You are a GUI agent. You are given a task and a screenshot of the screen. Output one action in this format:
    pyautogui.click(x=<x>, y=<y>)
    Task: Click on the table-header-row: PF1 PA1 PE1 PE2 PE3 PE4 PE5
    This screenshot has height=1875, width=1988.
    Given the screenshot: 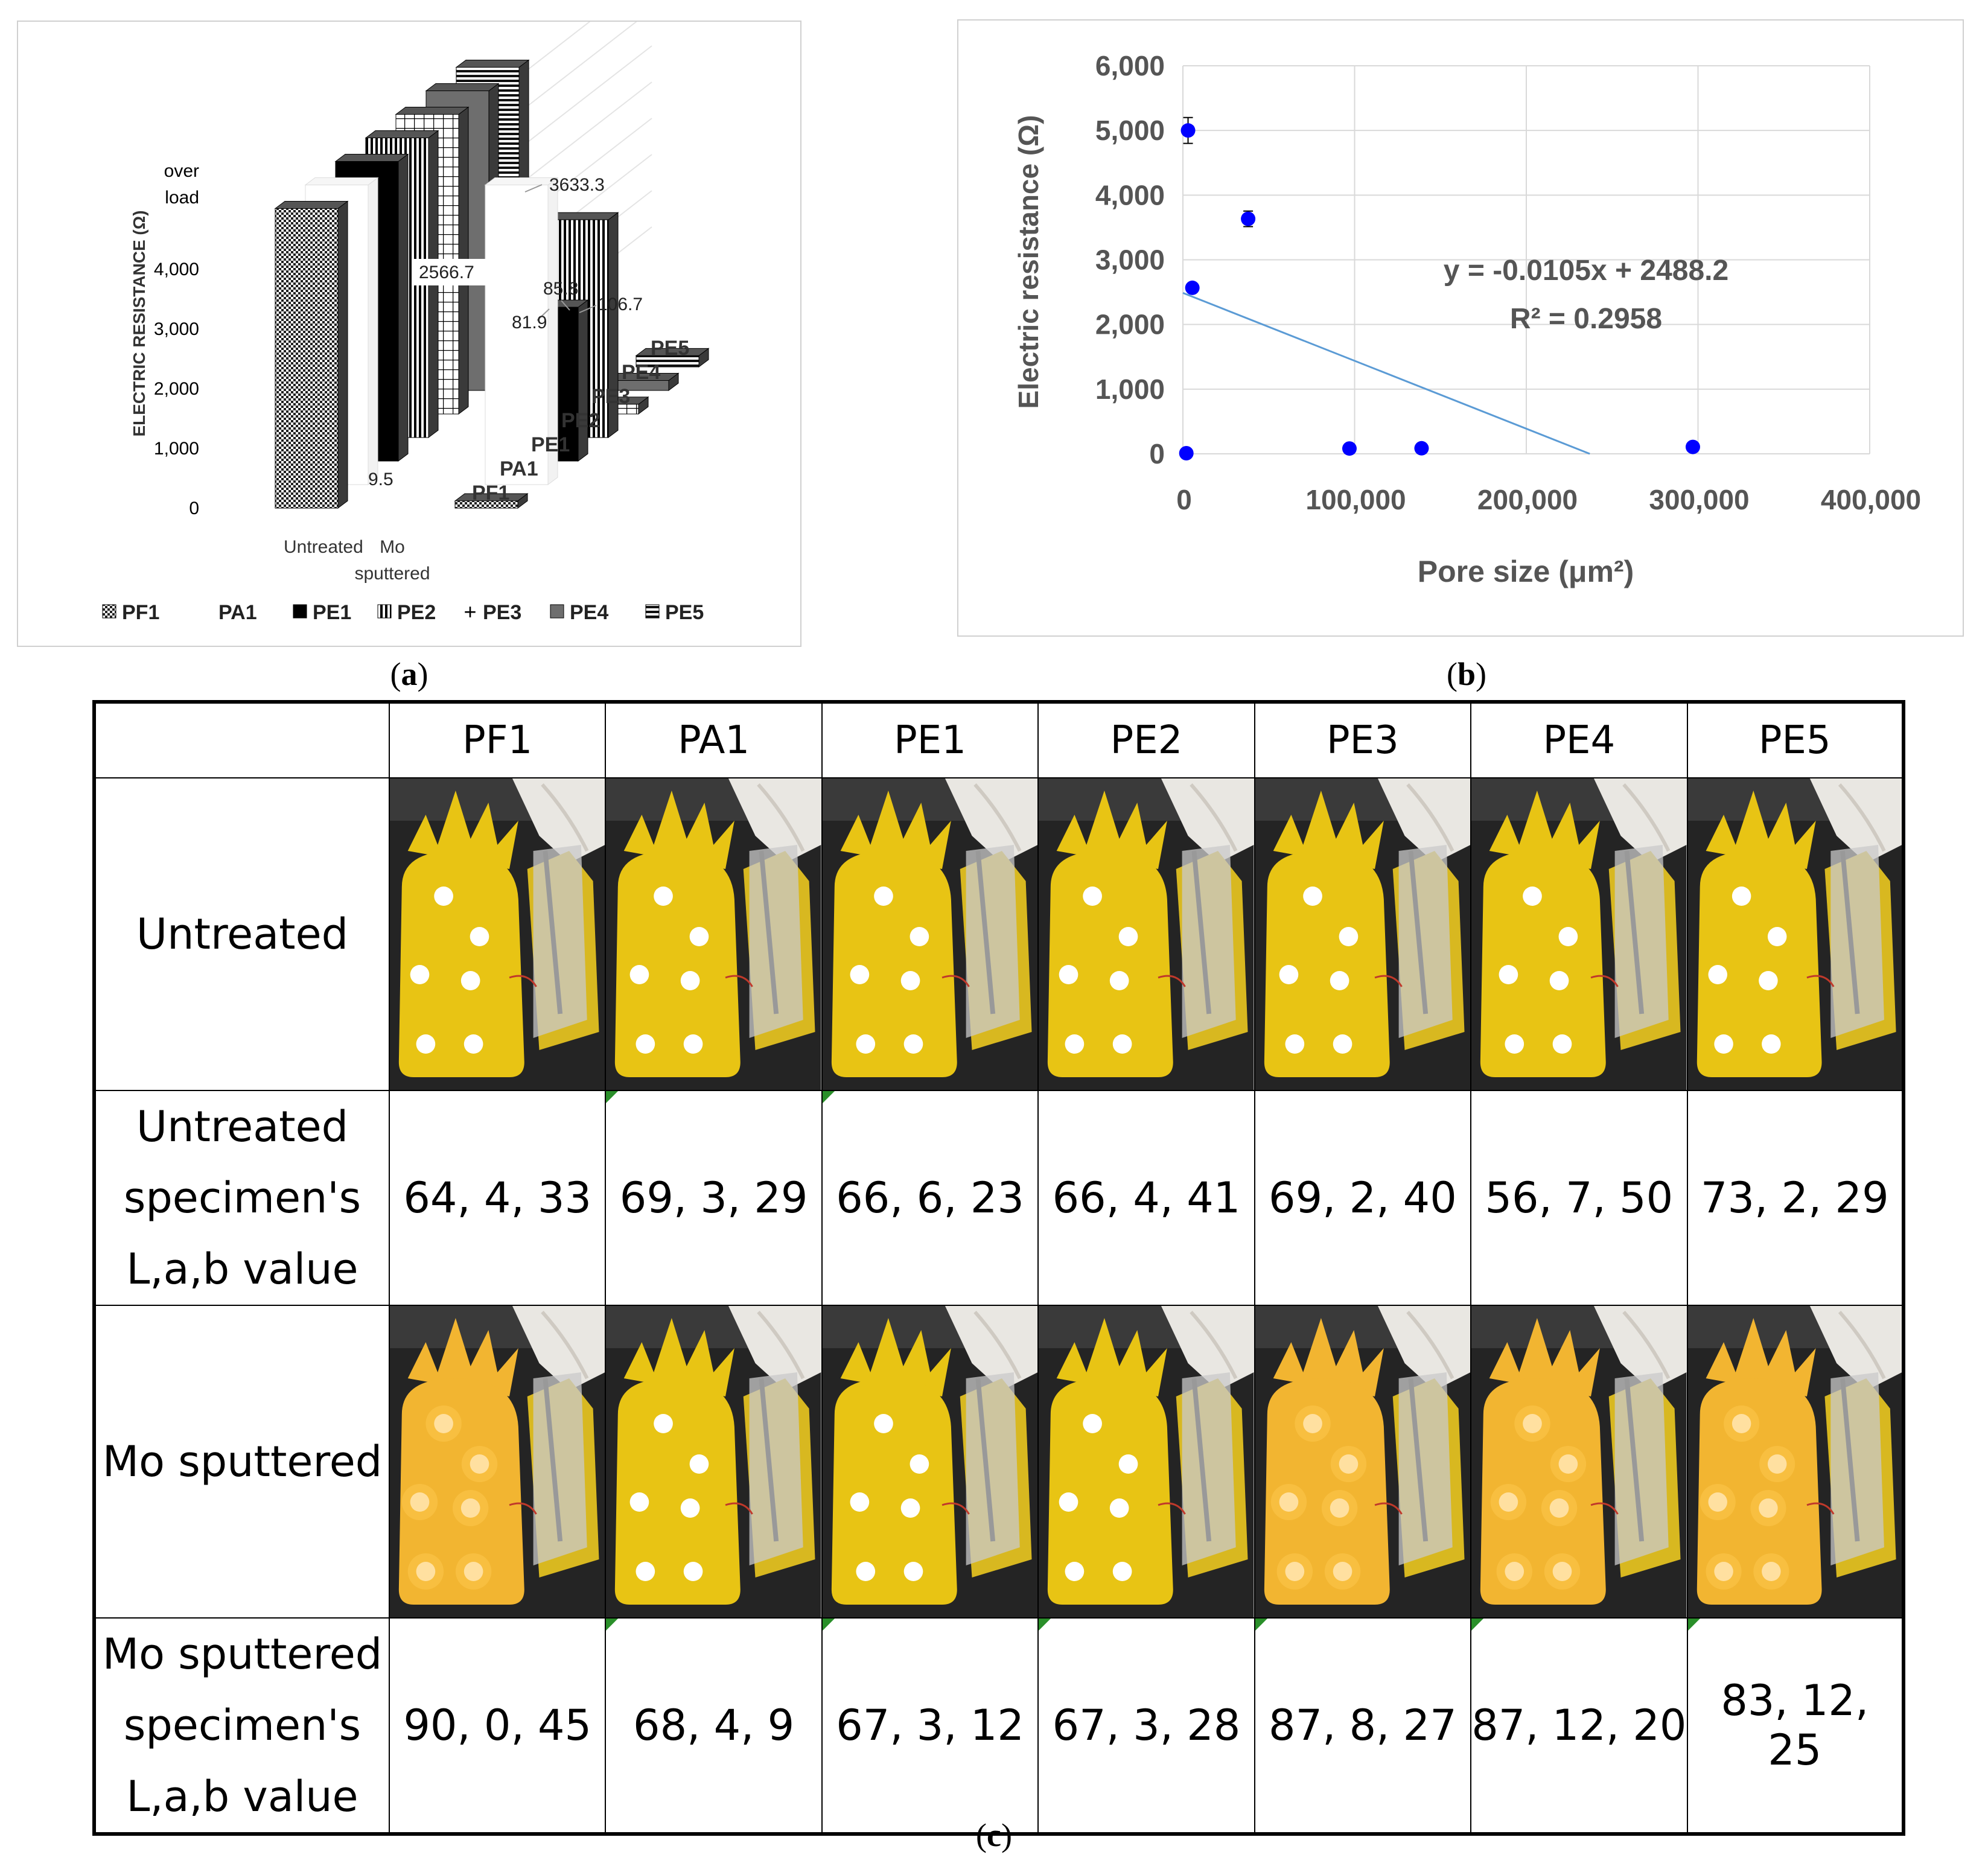 What is the action you would take?
    pyautogui.click(x=999, y=740)
    